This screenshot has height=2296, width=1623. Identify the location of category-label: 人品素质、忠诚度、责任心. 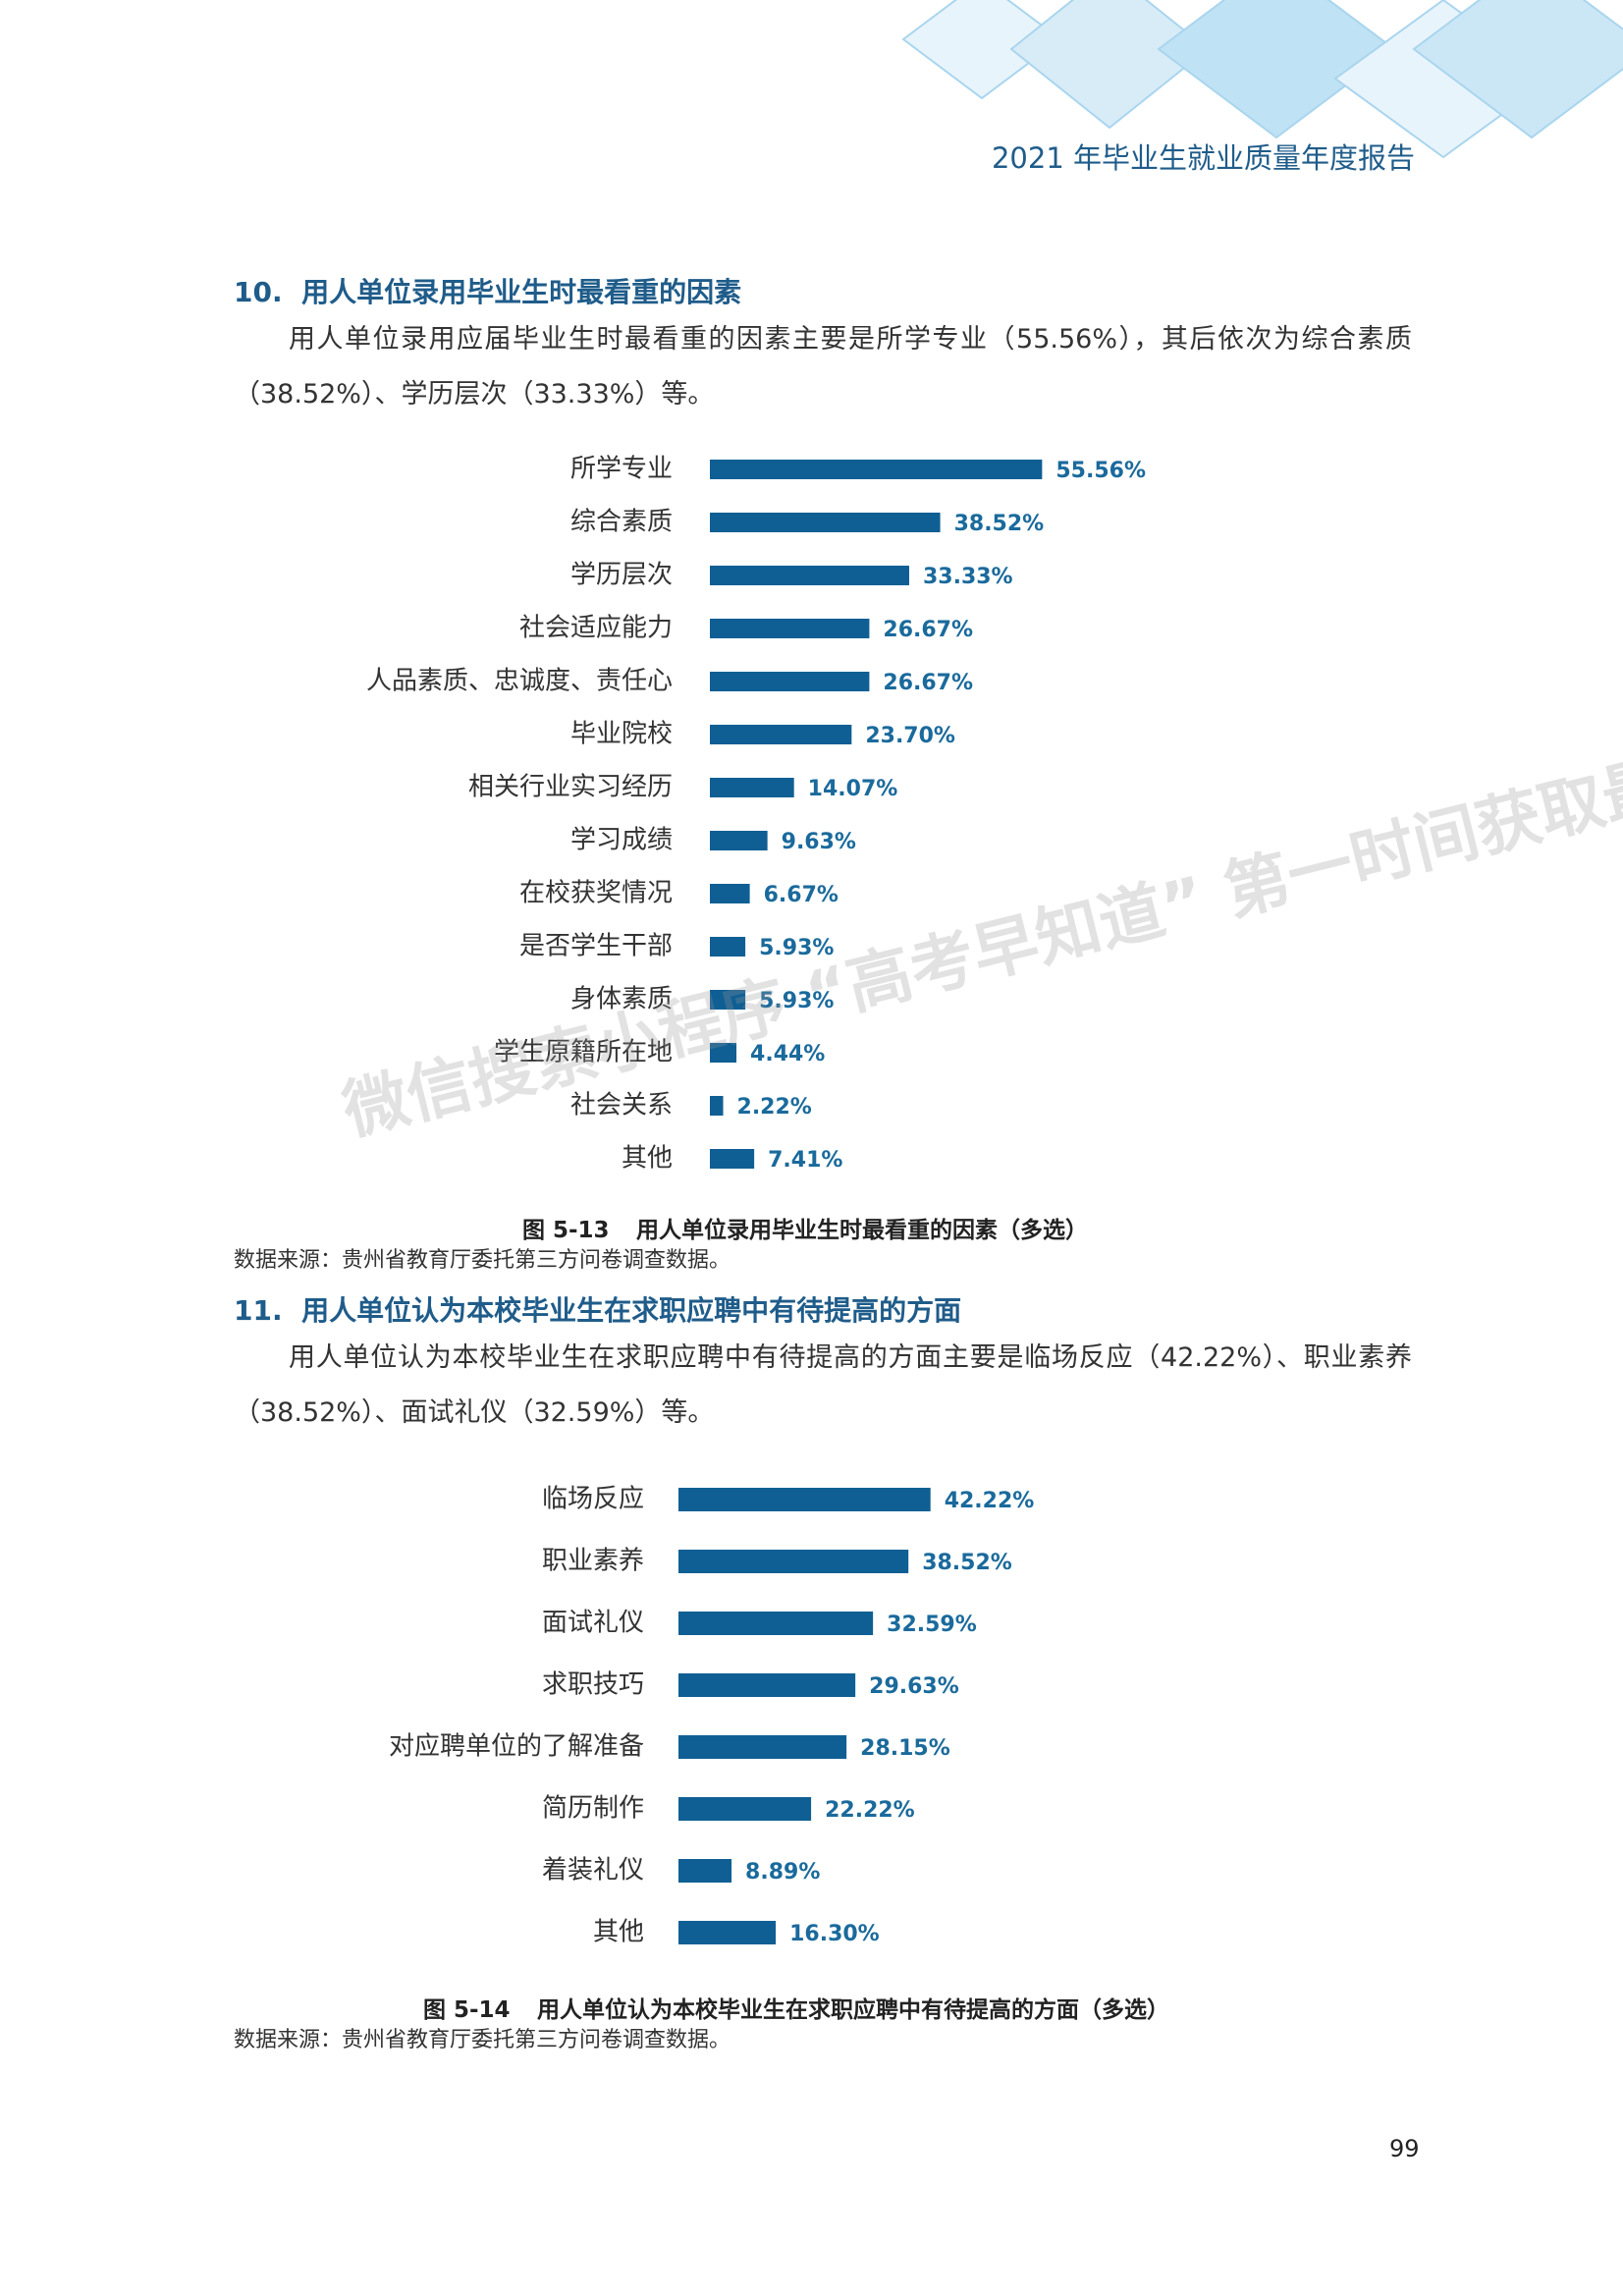
(520, 681).